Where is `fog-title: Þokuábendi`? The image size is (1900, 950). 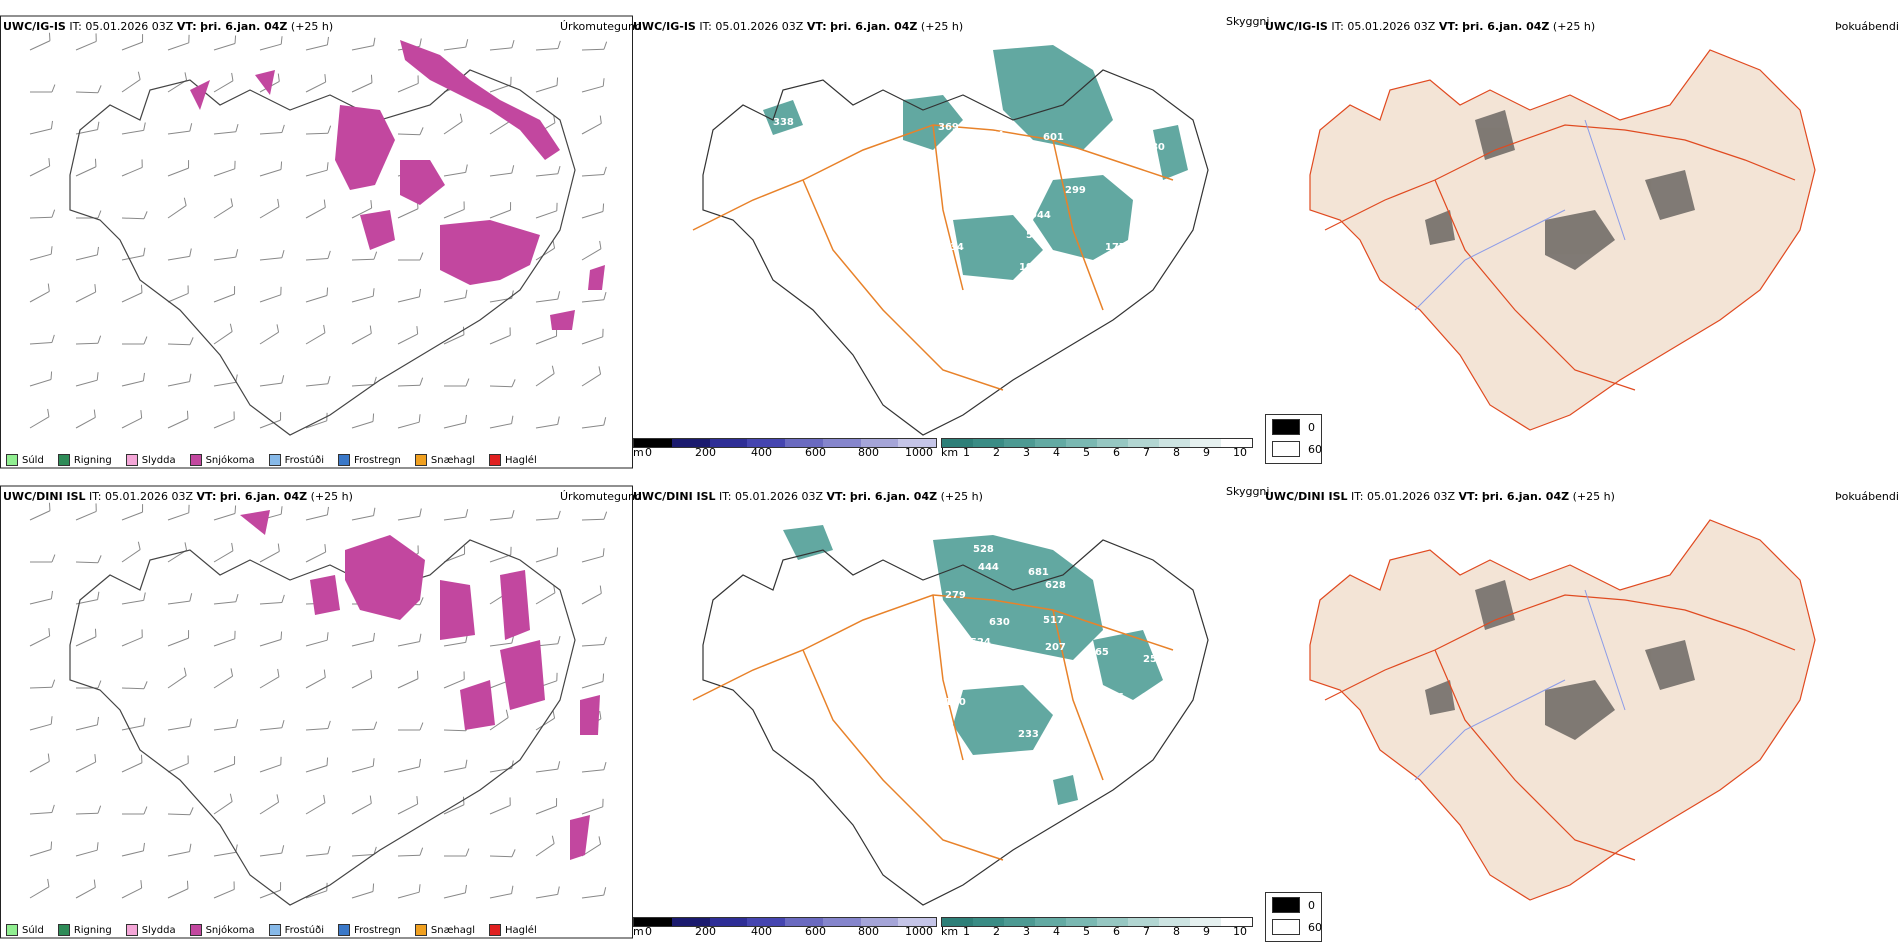
fog-title: Þokuábendi is located at coordinates (1867, 26).